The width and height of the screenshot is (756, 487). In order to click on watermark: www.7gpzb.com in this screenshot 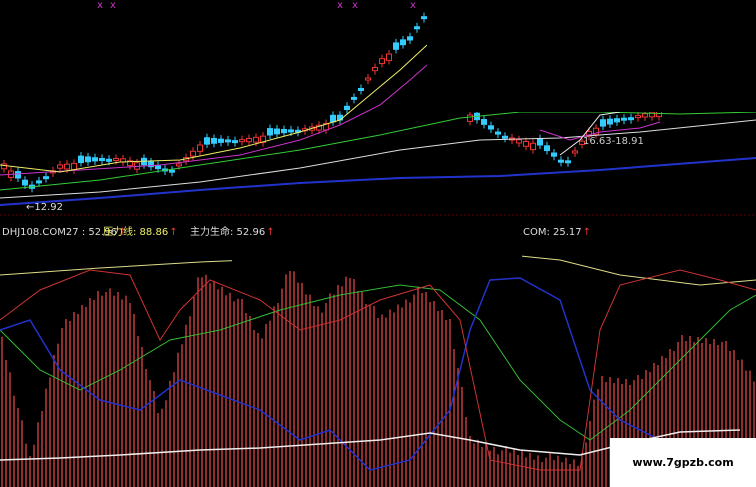, I will do `click(682, 462)`.